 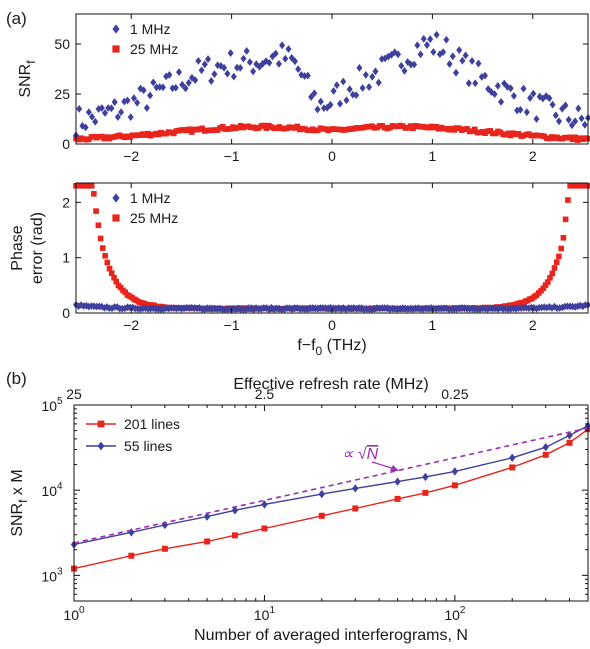 I want to click on legend-item: 25 MHz, so click(x=145, y=218).